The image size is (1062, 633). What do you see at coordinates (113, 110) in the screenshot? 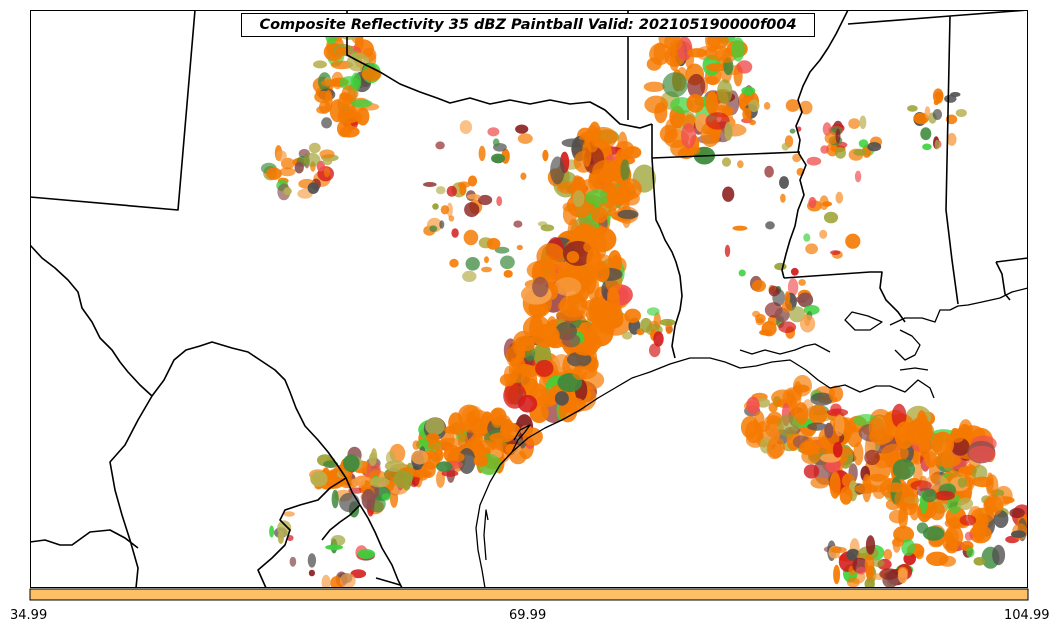
I see `nm-border` at bounding box center [113, 110].